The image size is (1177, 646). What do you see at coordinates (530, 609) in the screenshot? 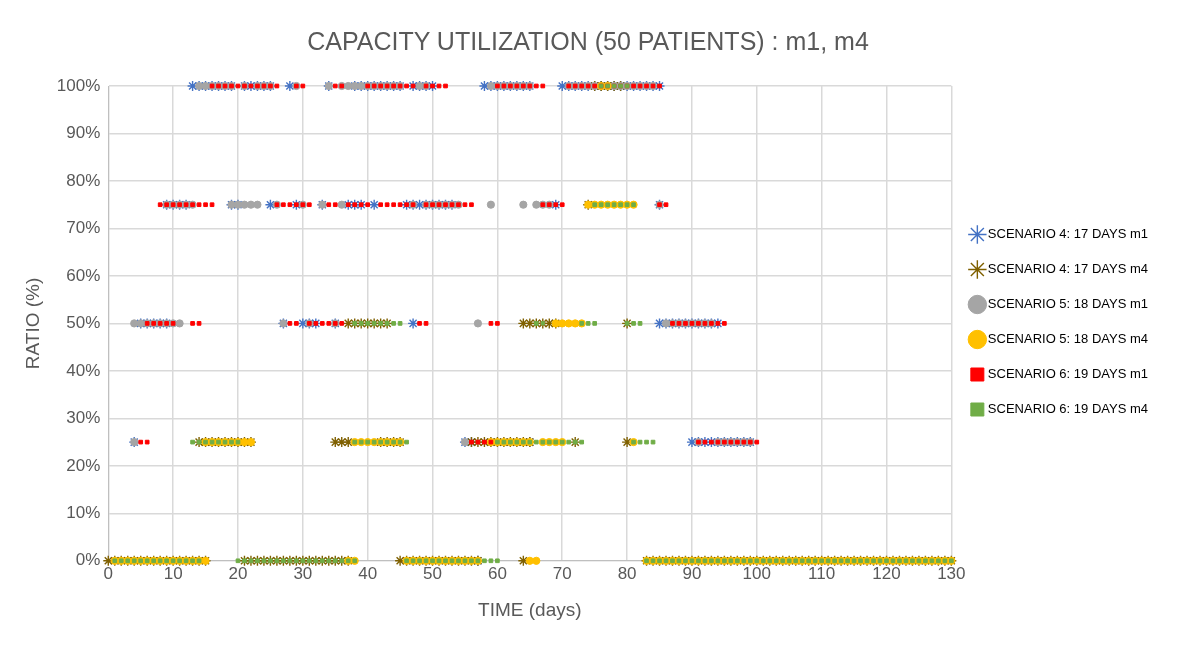
I see `x-axis-title: TIME (days)` at bounding box center [530, 609].